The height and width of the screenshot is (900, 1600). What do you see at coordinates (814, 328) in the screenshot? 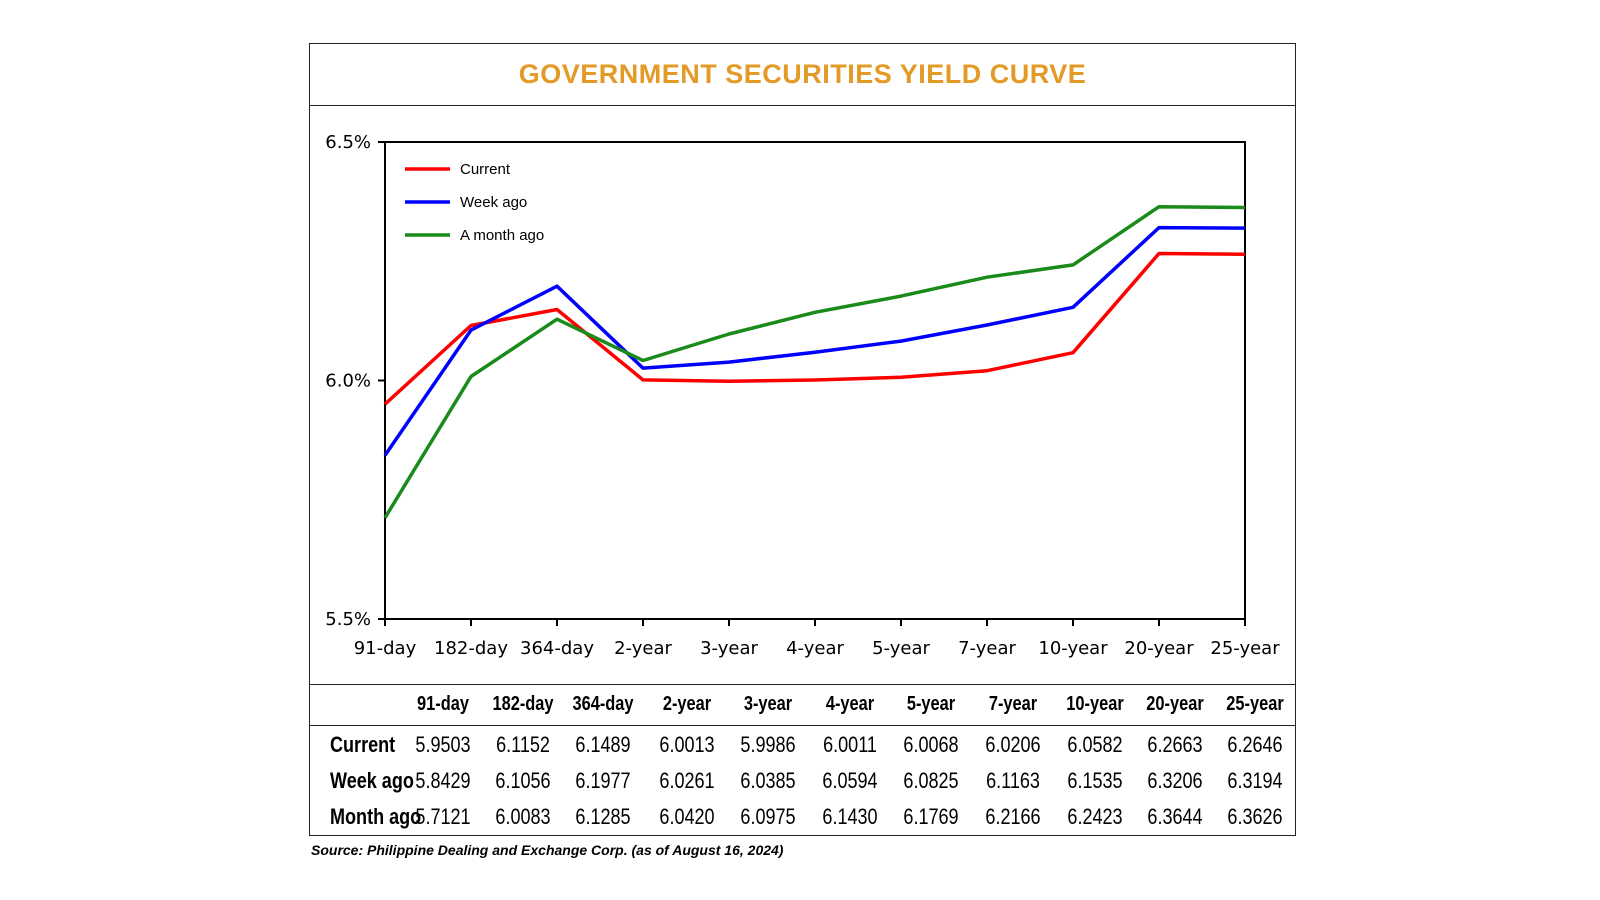
I see `series-line-current` at bounding box center [814, 328].